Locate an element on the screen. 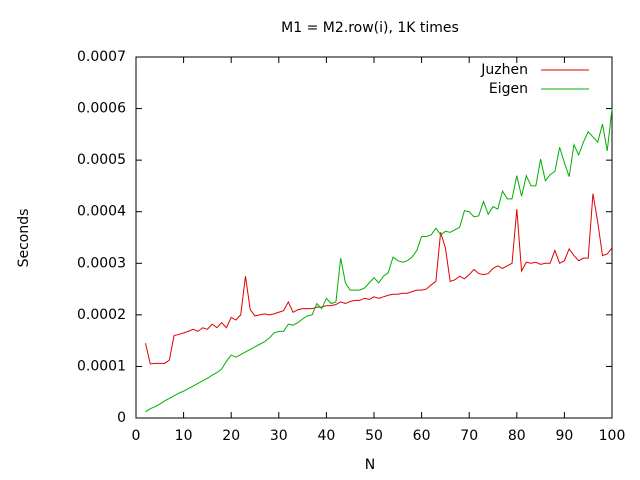 This screenshot has height=480, width=640. y-tick-label: 0.0004 is located at coordinates (101, 212).